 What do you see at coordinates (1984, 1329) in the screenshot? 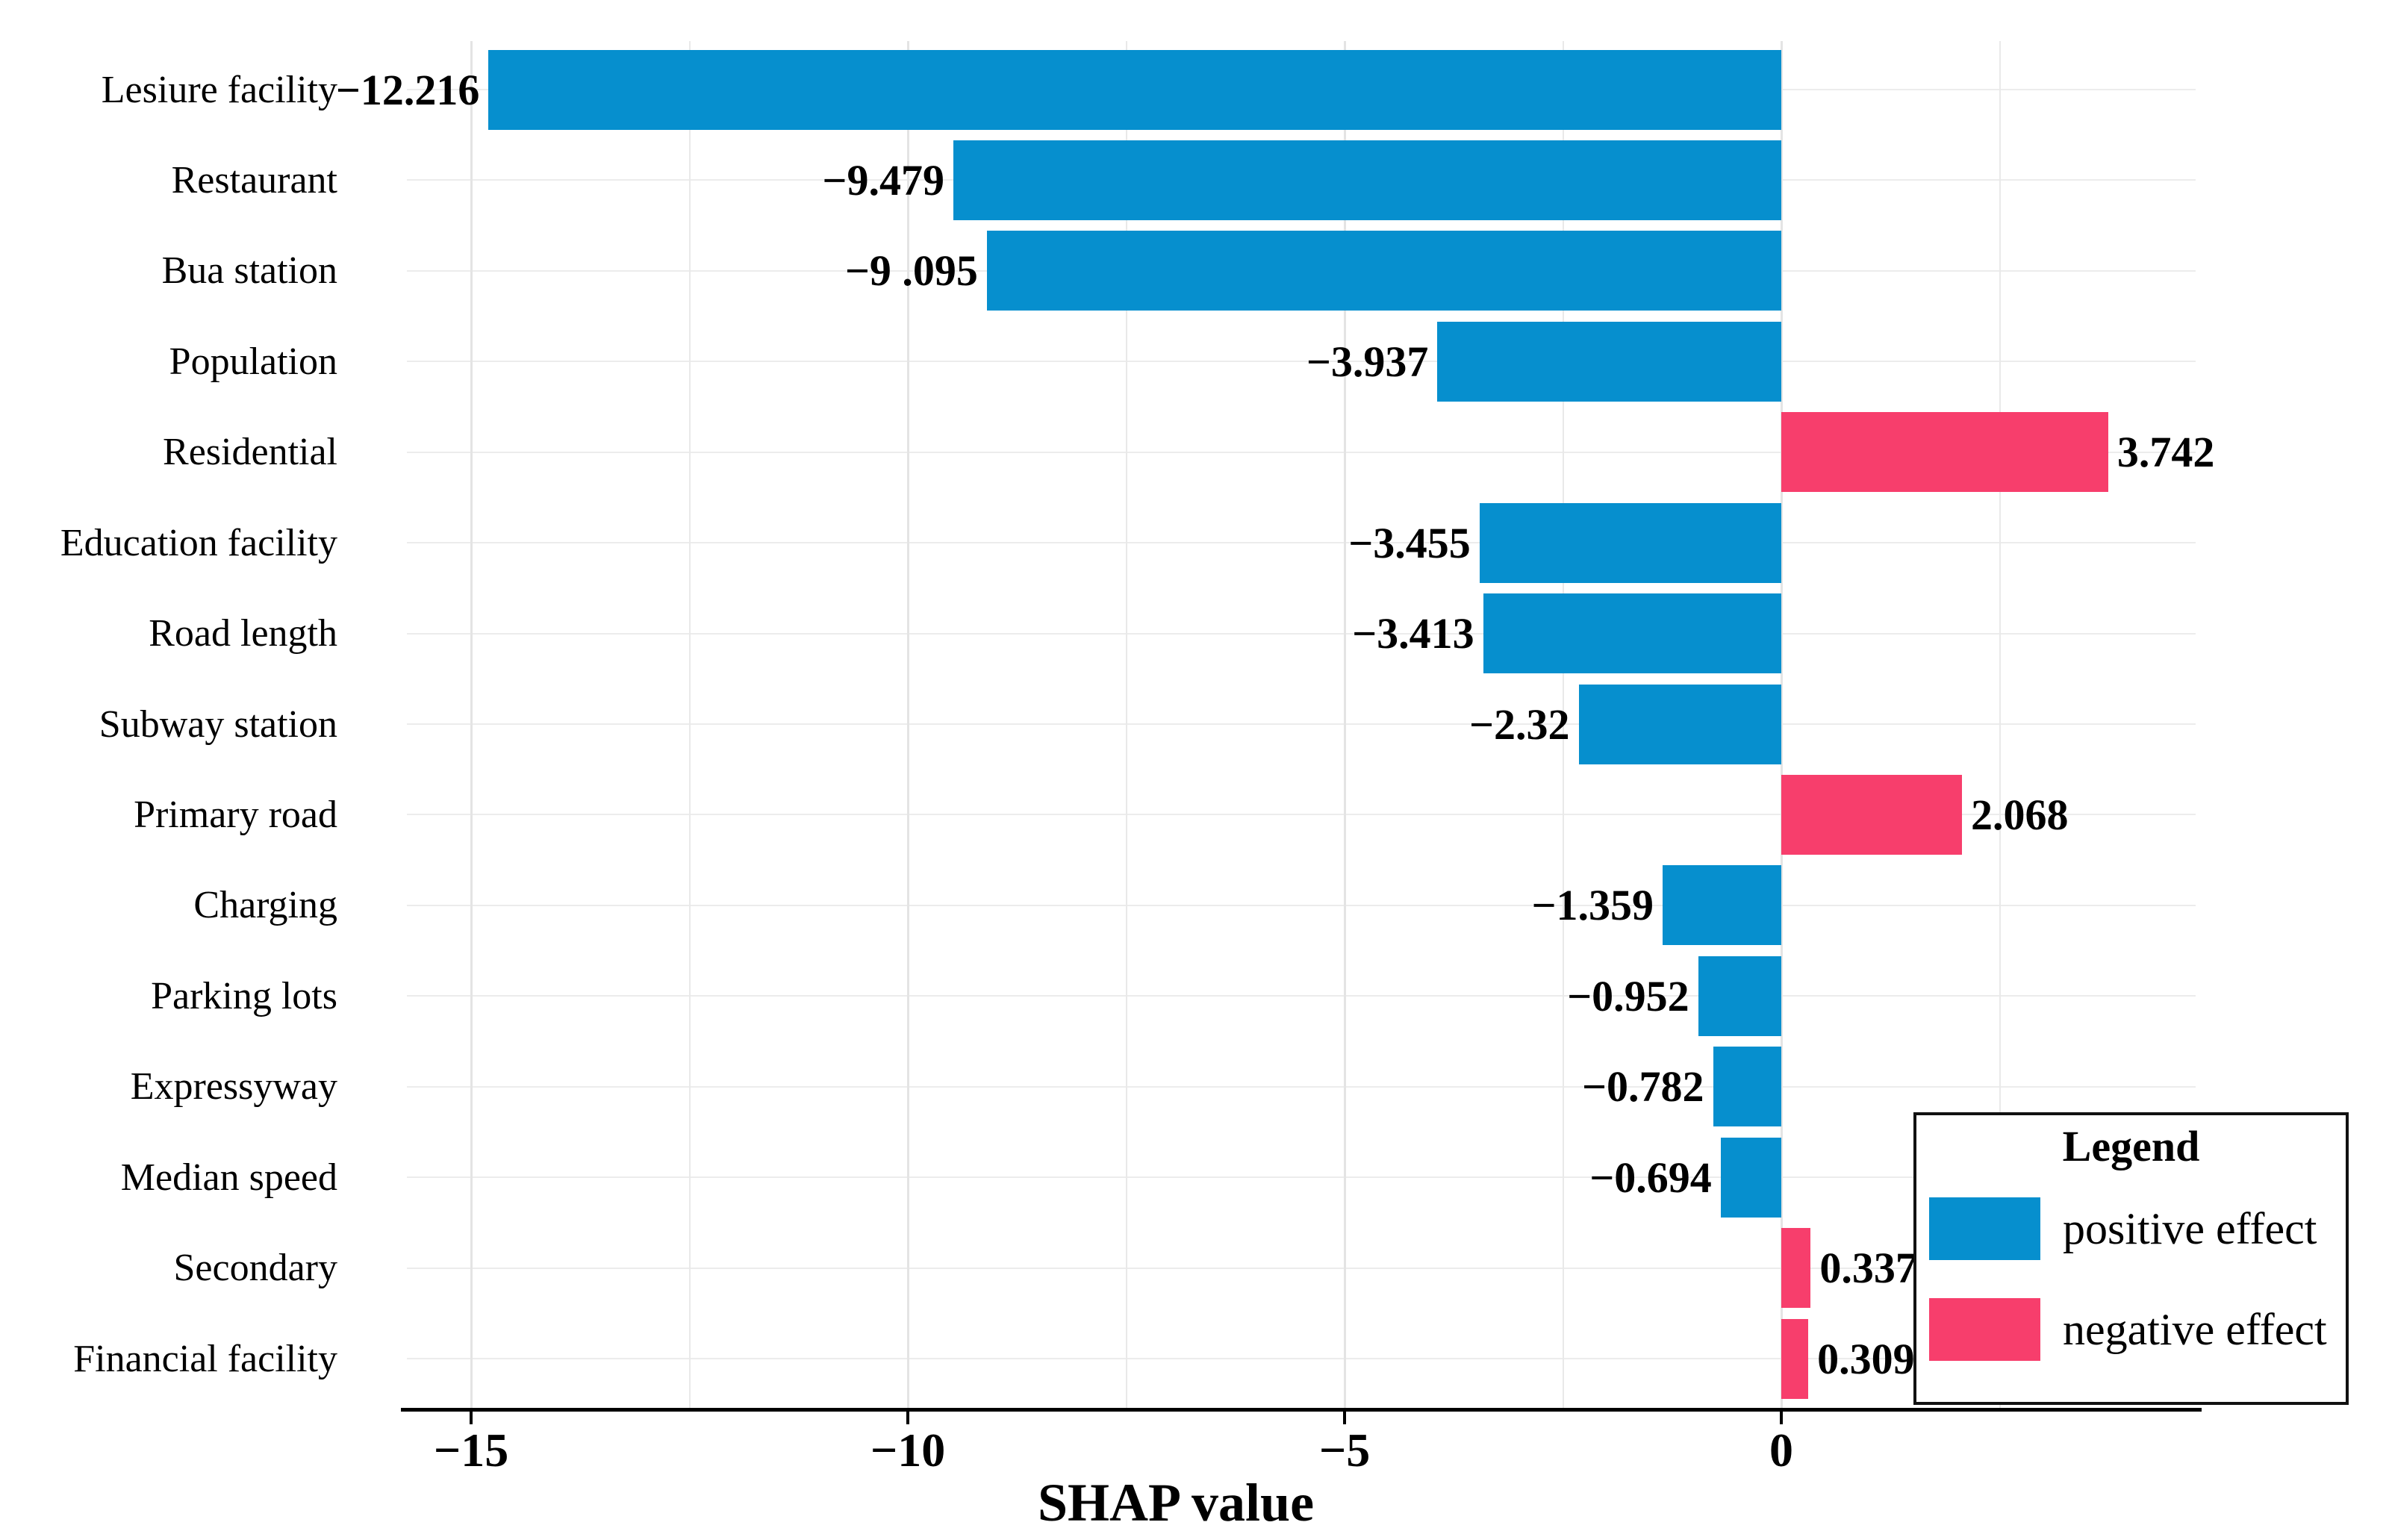
I see `legend-swatch-negative-effect` at bounding box center [1984, 1329].